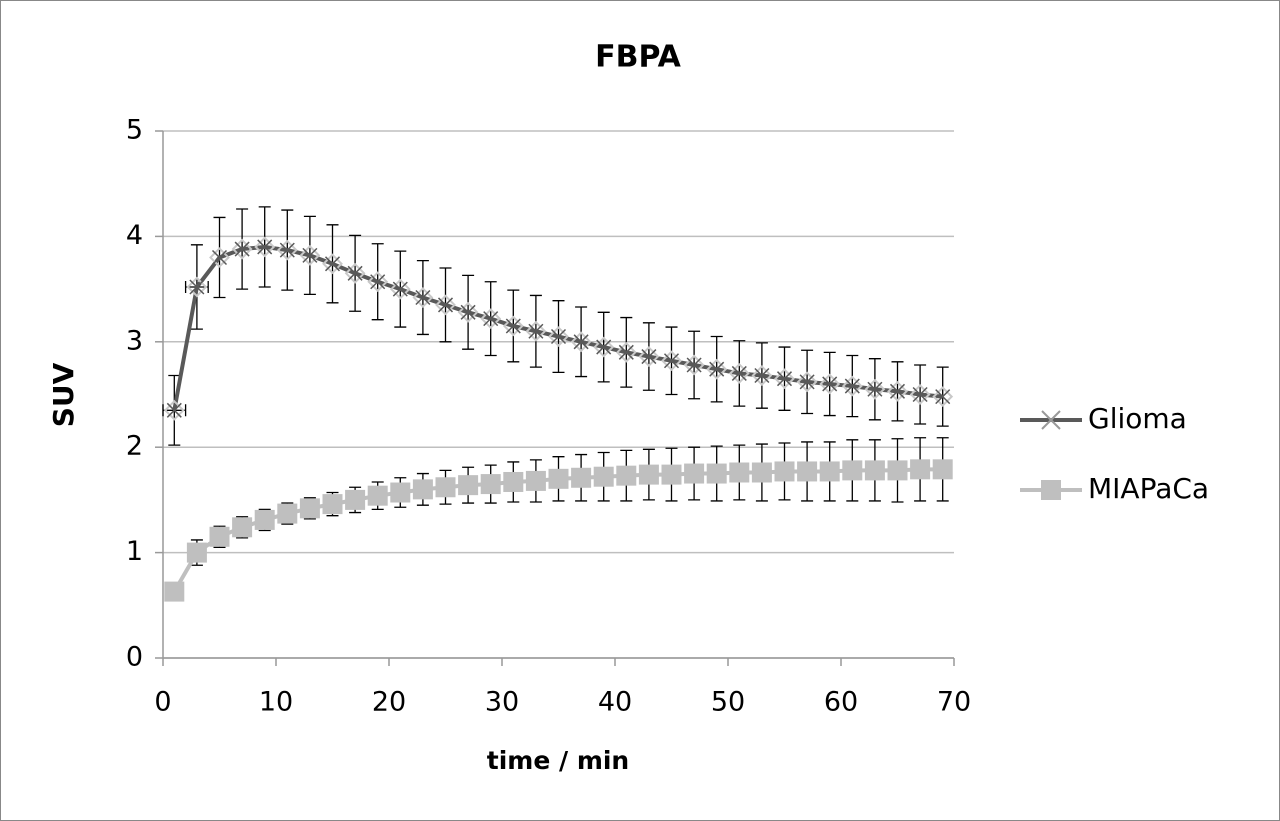 The width and height of the screenshot is (1280, 821). Describe the element at coordinates (134, 551) in the screenshot. I see `y-tick-label: 1` at that location.